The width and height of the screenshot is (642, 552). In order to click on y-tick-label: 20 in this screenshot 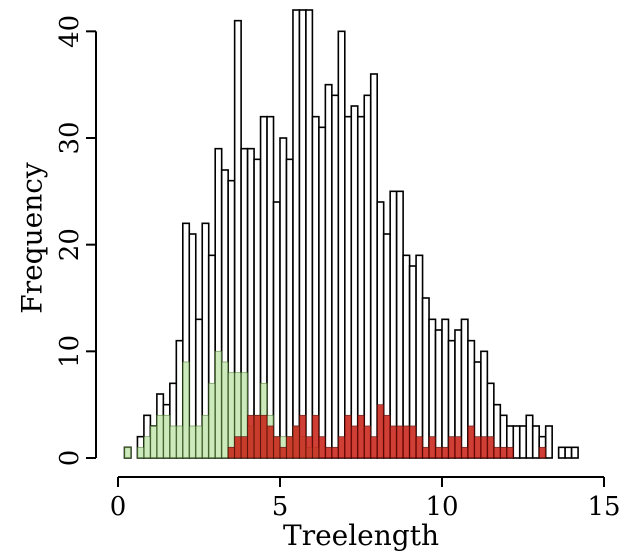, I will do `click(70, 244)`.